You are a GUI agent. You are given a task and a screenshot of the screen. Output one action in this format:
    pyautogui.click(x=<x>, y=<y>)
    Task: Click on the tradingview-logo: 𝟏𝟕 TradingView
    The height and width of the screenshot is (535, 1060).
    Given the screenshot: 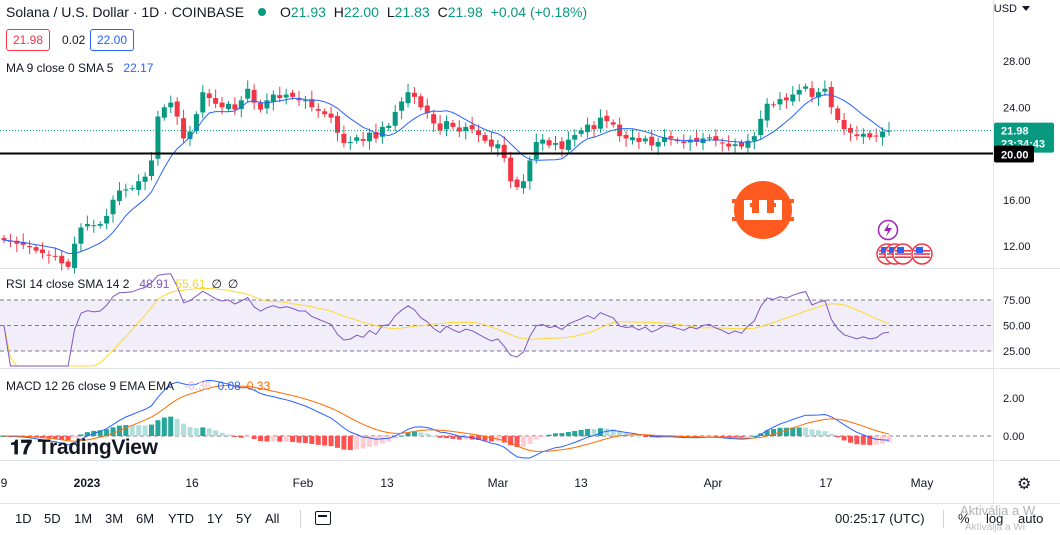 What is the action you would take?
    pyautogui.click(x=84, y=448)
    